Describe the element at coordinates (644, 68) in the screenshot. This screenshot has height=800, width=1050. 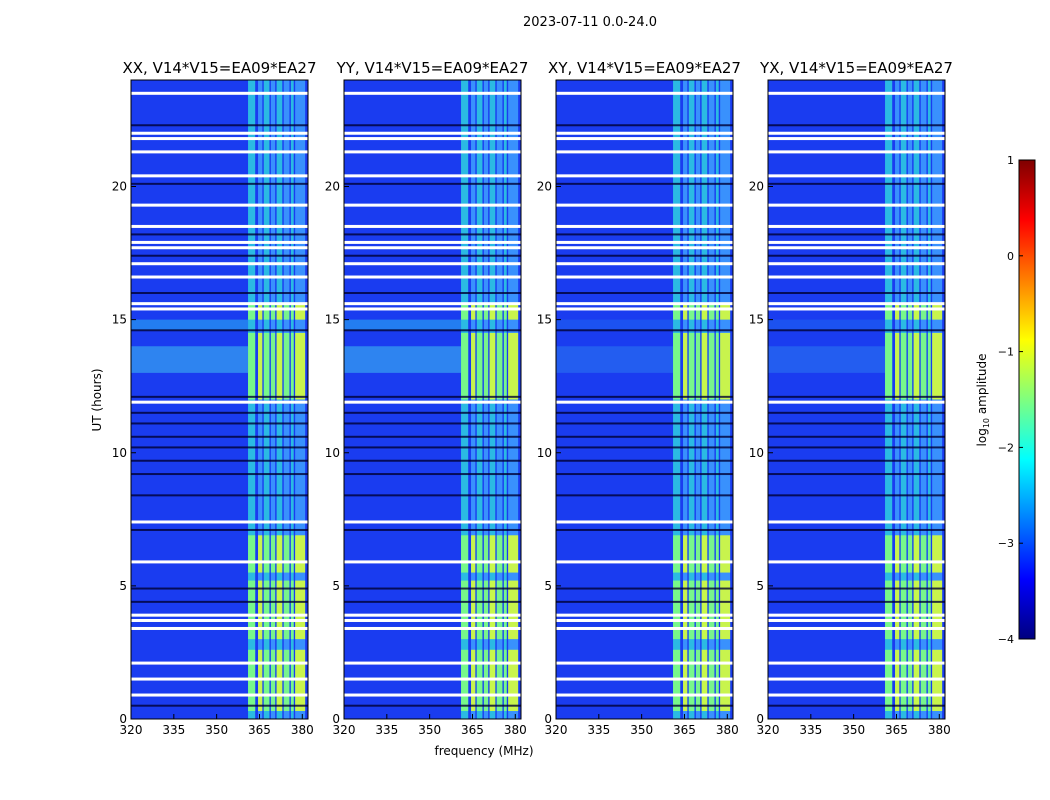
I see `panel-title: XY, V14*V15=EA09*EA27` at that location.